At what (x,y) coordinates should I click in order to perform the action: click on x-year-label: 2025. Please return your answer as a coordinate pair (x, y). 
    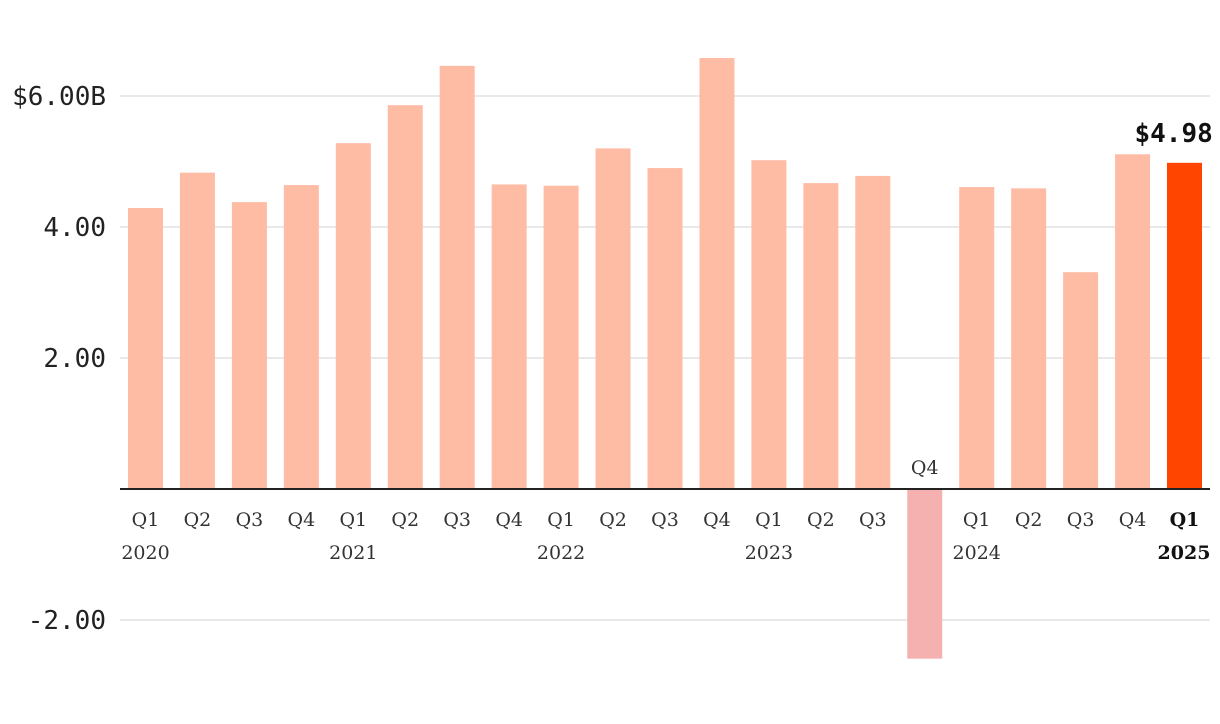
    Looking at the image, I should click on (1184, 553).